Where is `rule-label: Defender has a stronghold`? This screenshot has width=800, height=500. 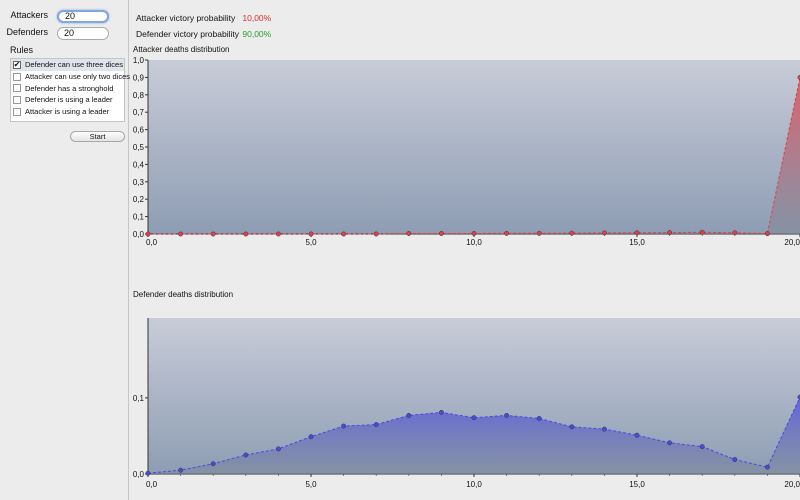
rule-label: Defender has a stronghold is located at coordinates (69, 88).